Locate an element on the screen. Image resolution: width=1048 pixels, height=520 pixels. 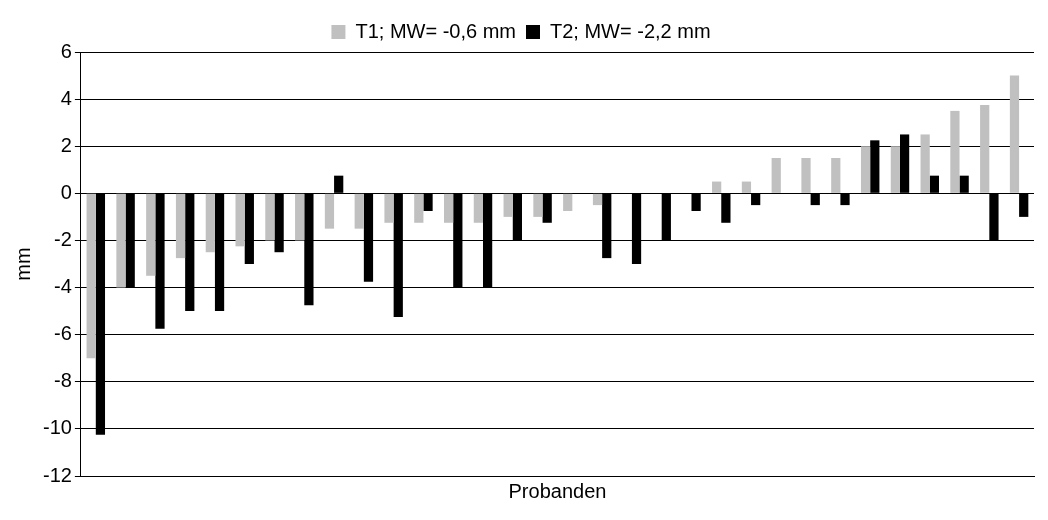
y-tick-label: -6 is located at coordinates (63, 333).